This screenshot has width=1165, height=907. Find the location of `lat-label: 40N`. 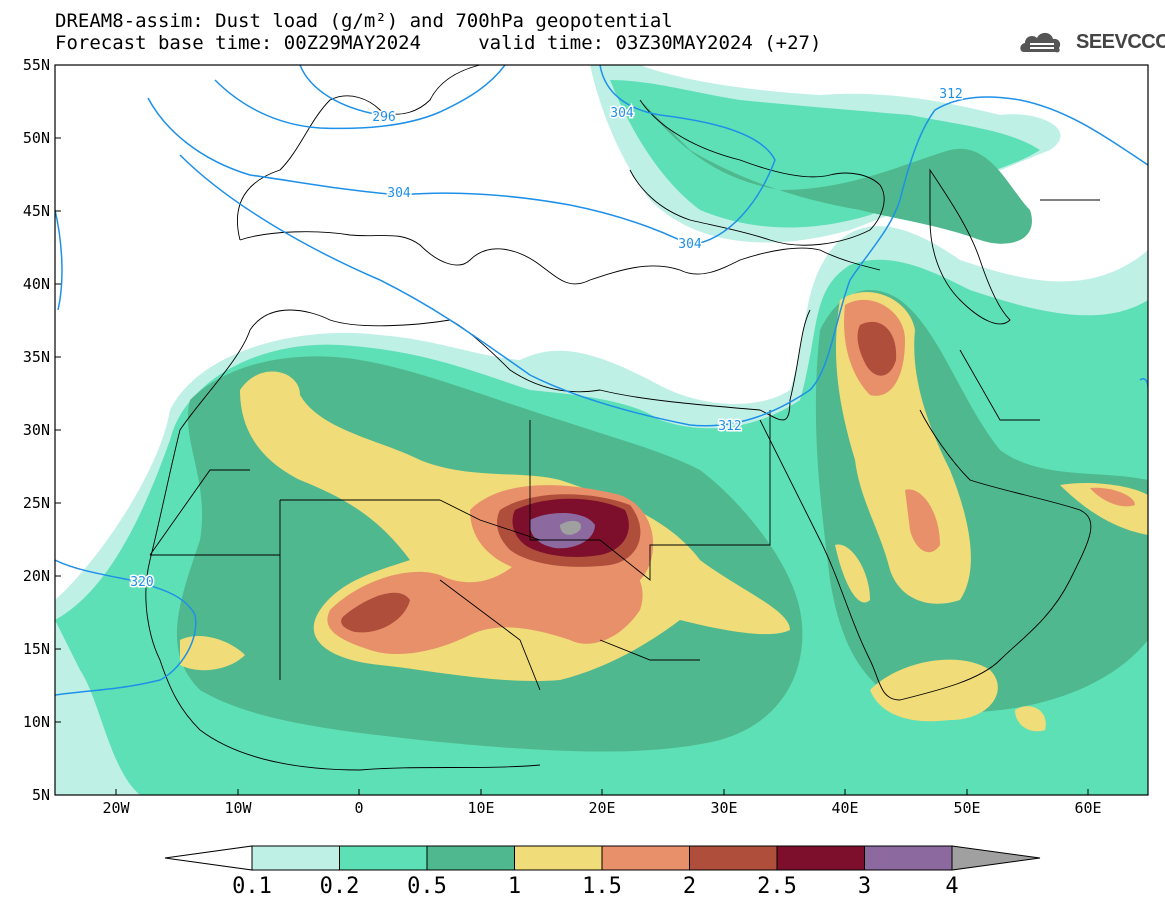

lat-label: 40N is located at coordinates (36, 284).